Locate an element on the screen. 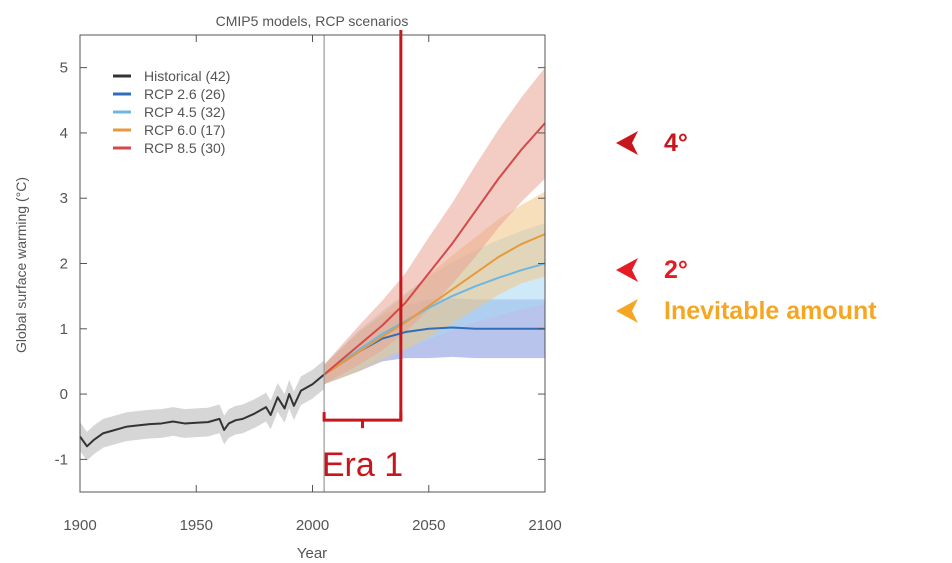  annotation-label: 4° is located at coordinates (676, 142).